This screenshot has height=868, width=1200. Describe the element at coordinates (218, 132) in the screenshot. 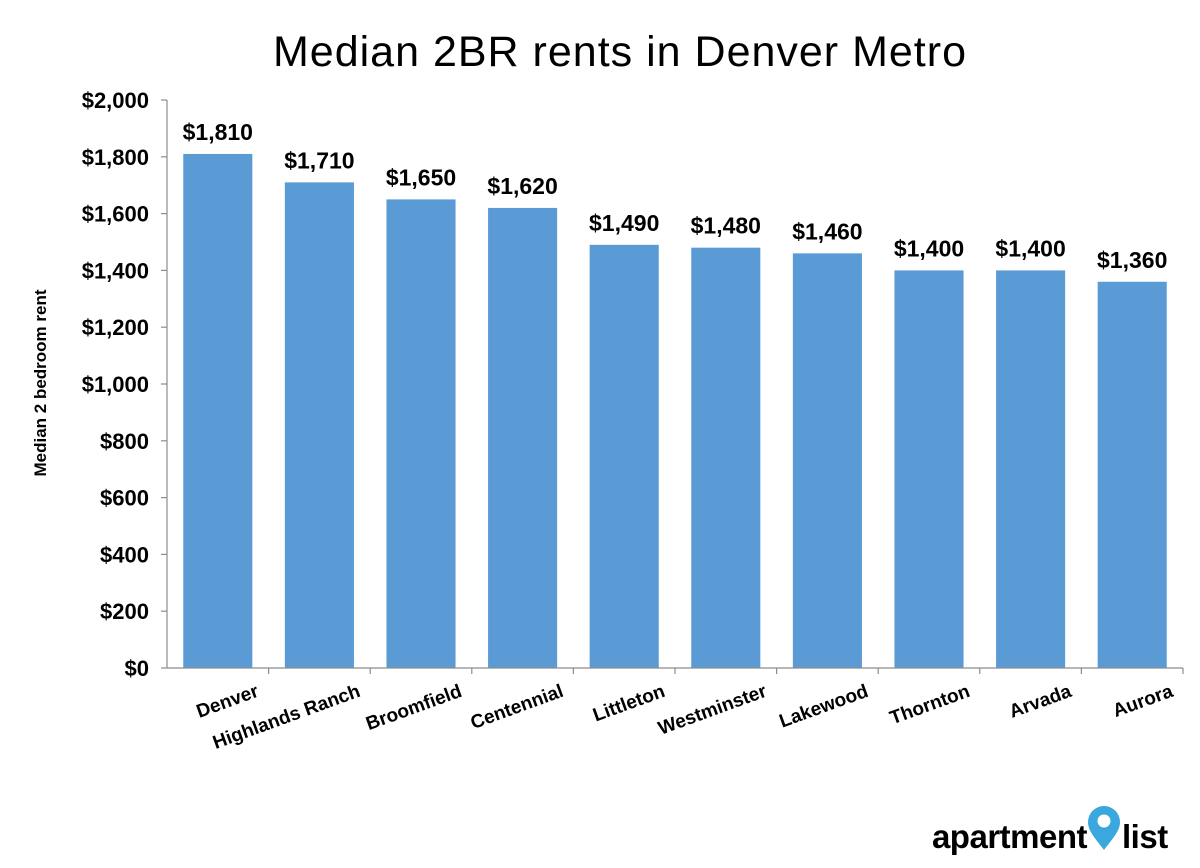

I see `bar-value-label: $1,810` at that location.